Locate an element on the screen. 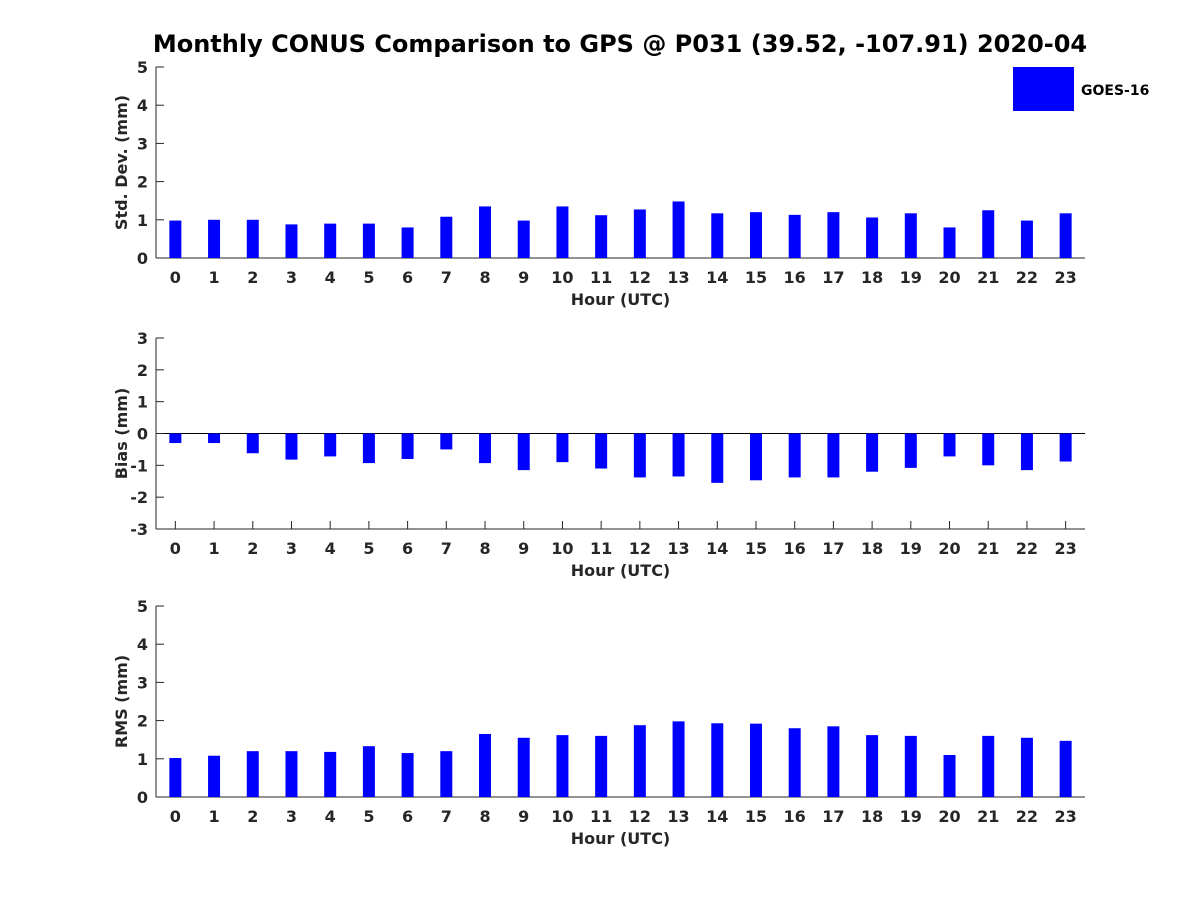 The width and height of the screenshot is (1200, 900). legend: GOES-16 is located at coordinates (1081, 89).